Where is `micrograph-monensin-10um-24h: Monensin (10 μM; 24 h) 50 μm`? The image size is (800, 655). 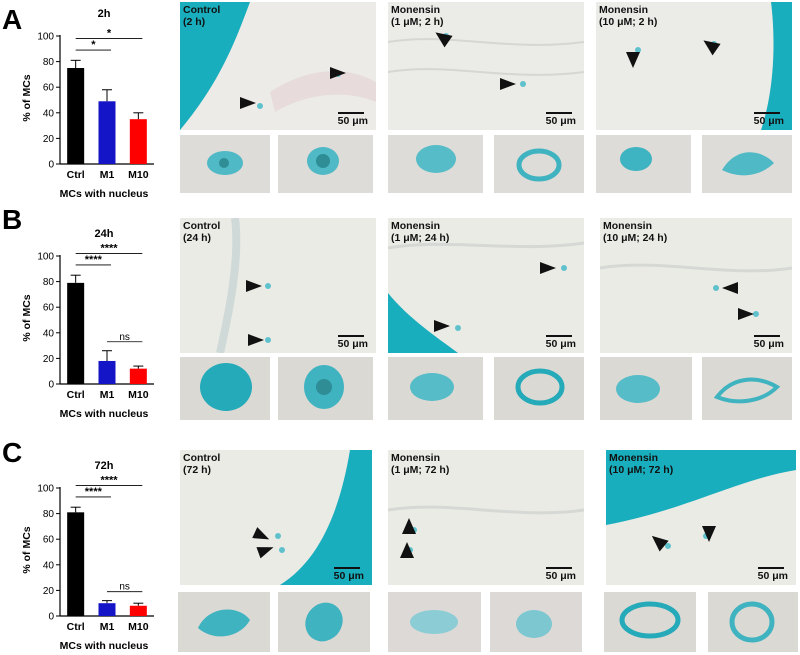
micrograph-monensin-10um-24h: Monensin (10 μM; 24 h) 50 μm is located at coordinates (696, 285).